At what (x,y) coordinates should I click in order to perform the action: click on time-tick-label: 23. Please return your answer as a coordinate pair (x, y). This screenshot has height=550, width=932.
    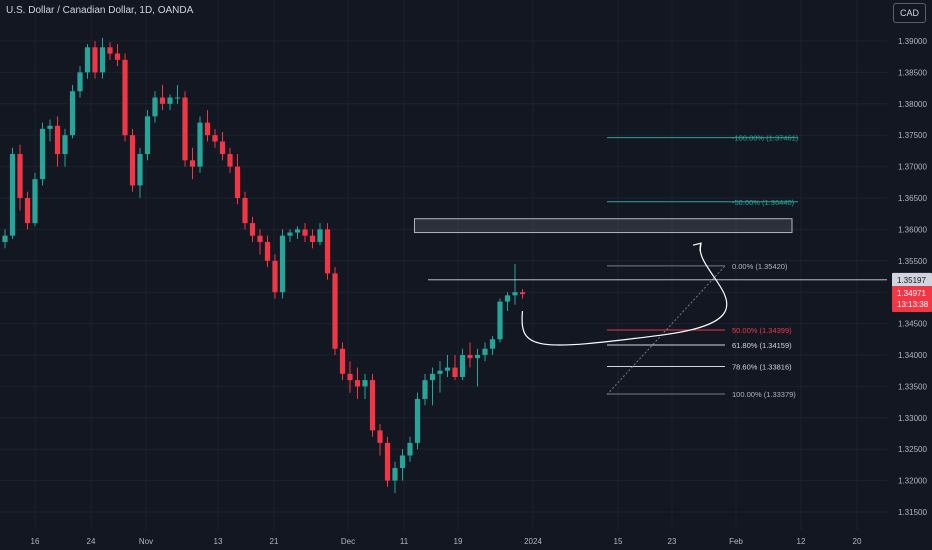
    Looking at the image, I should click on (672, 541).